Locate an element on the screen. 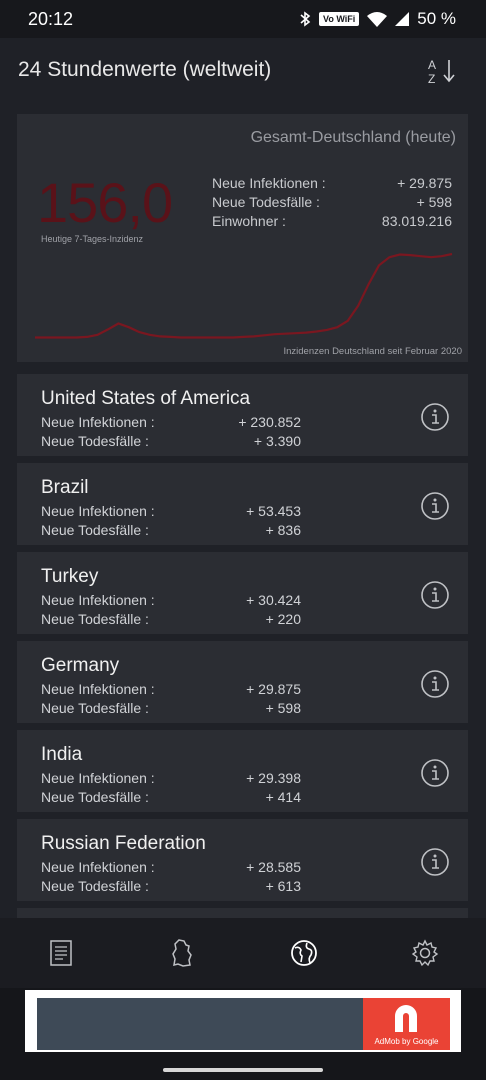  nav-world is located at coordinates (304, 953).